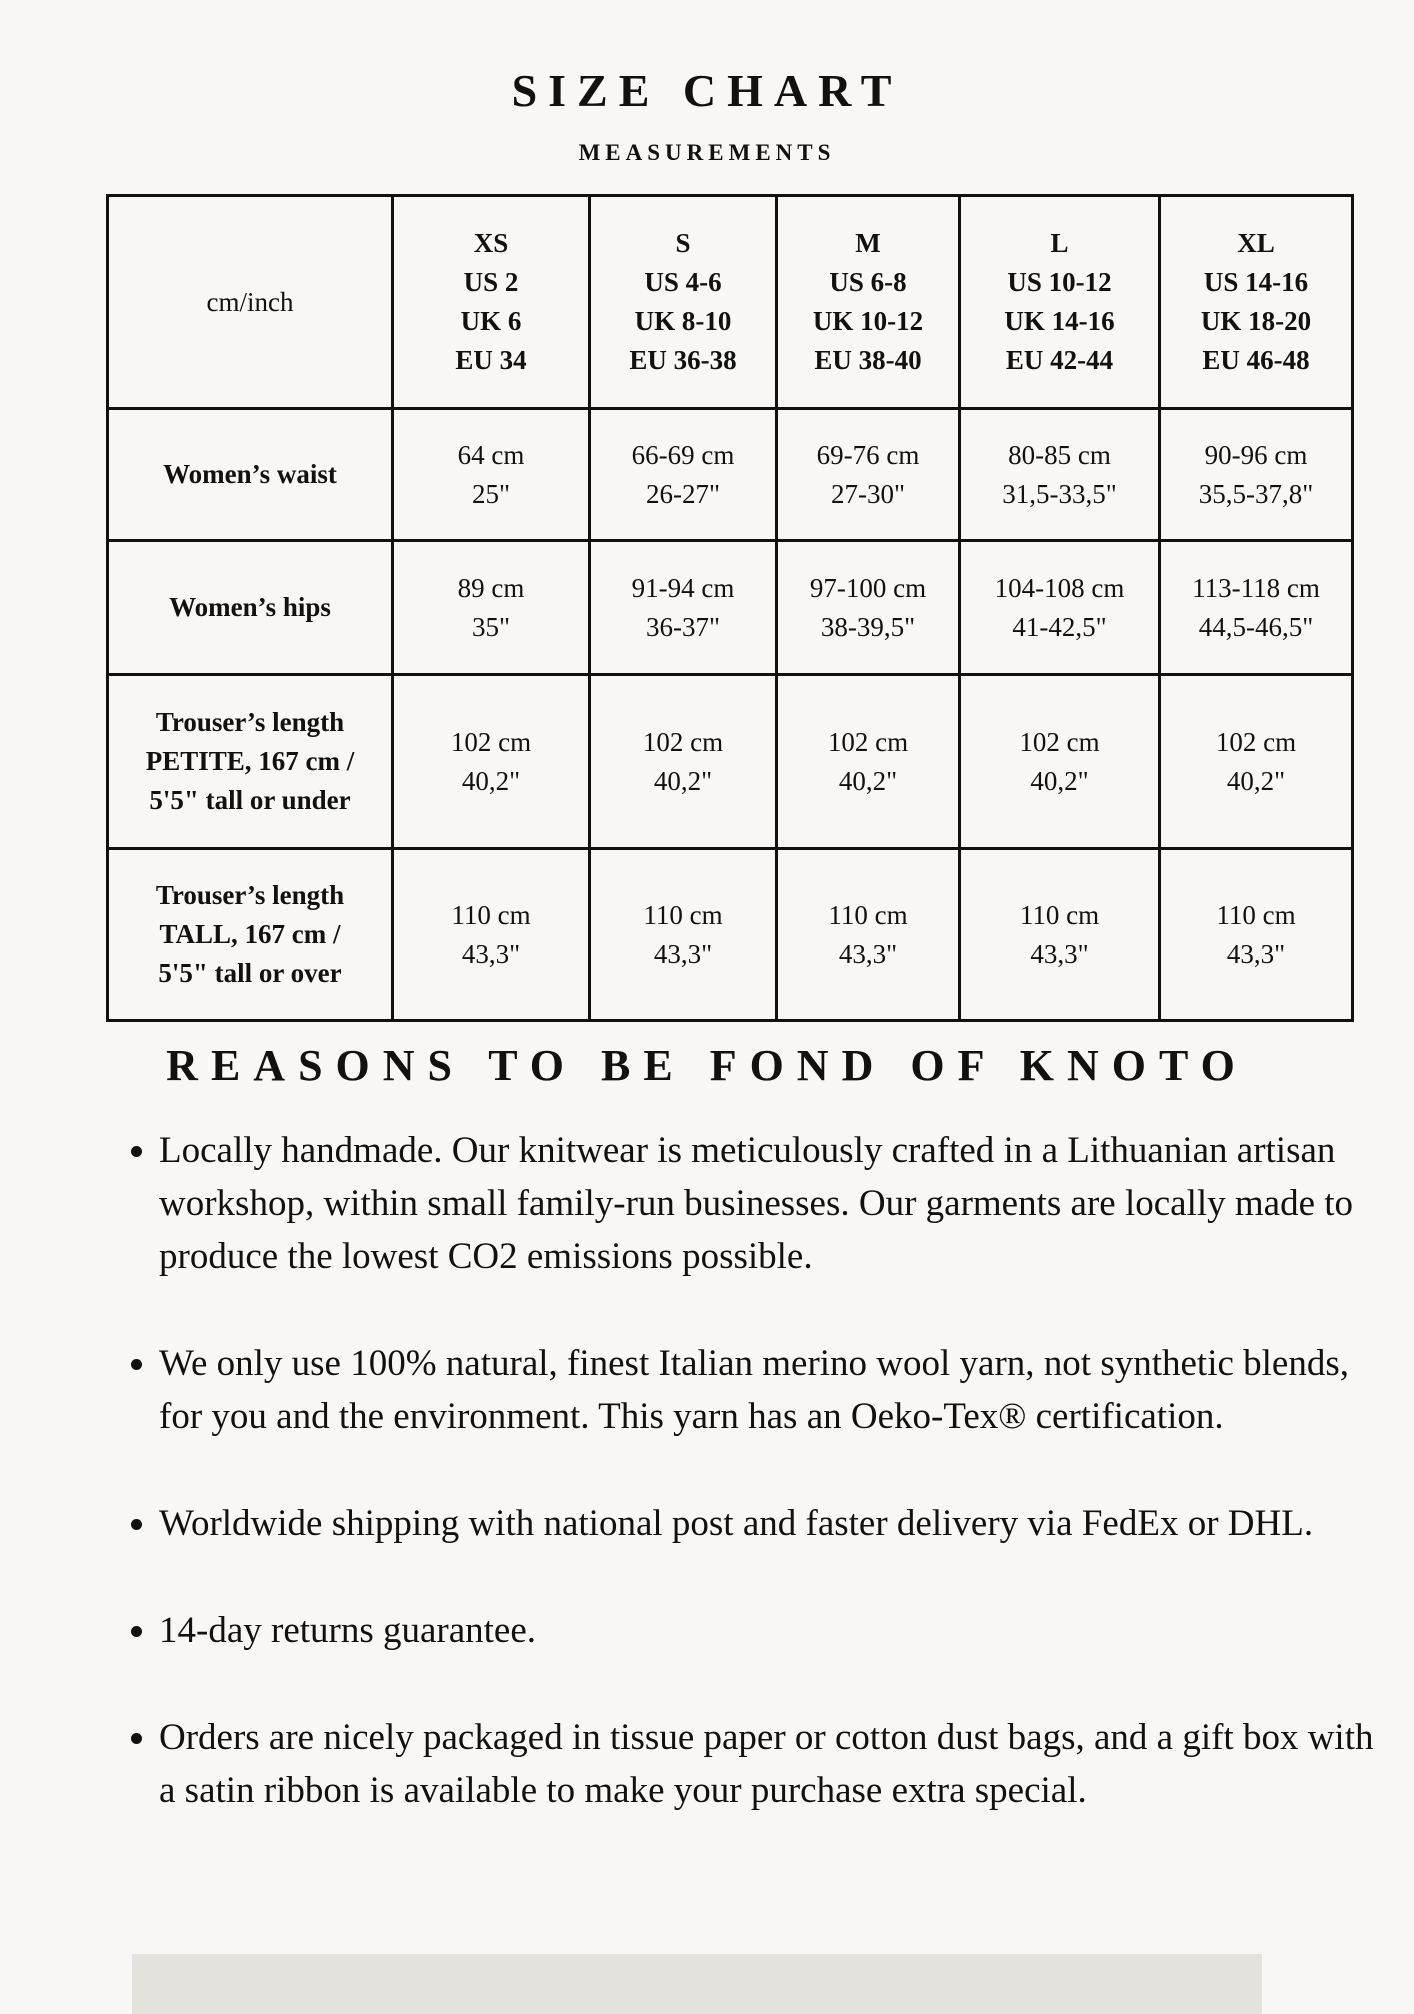  What do you see at coordinates (683, 282) in the screenshot?
I see `size-us: US 4-6` at bounding box center [683, 282].